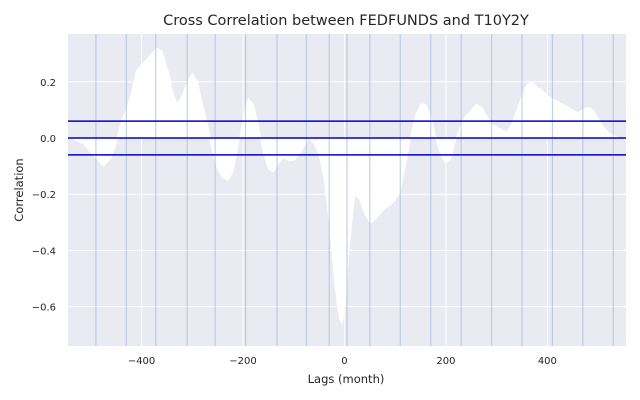 The width and height of the screenshot is (640, 400). I want to click on y-tick-label: −0.4, so click(44, 251).